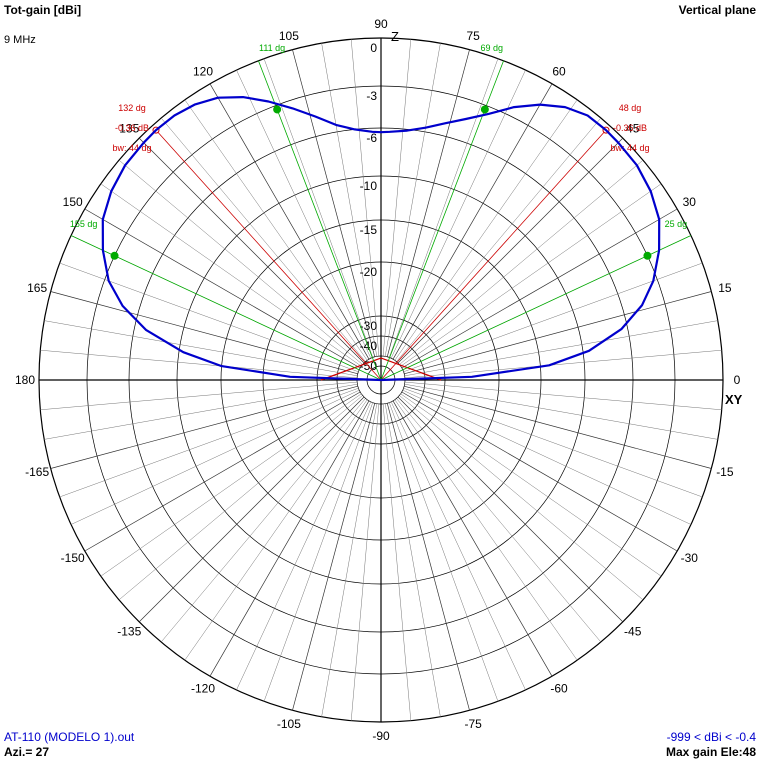  Describe the element at coordinates (203, 72) in the screenshot. I see `angle-tick-label: 120` at that location.